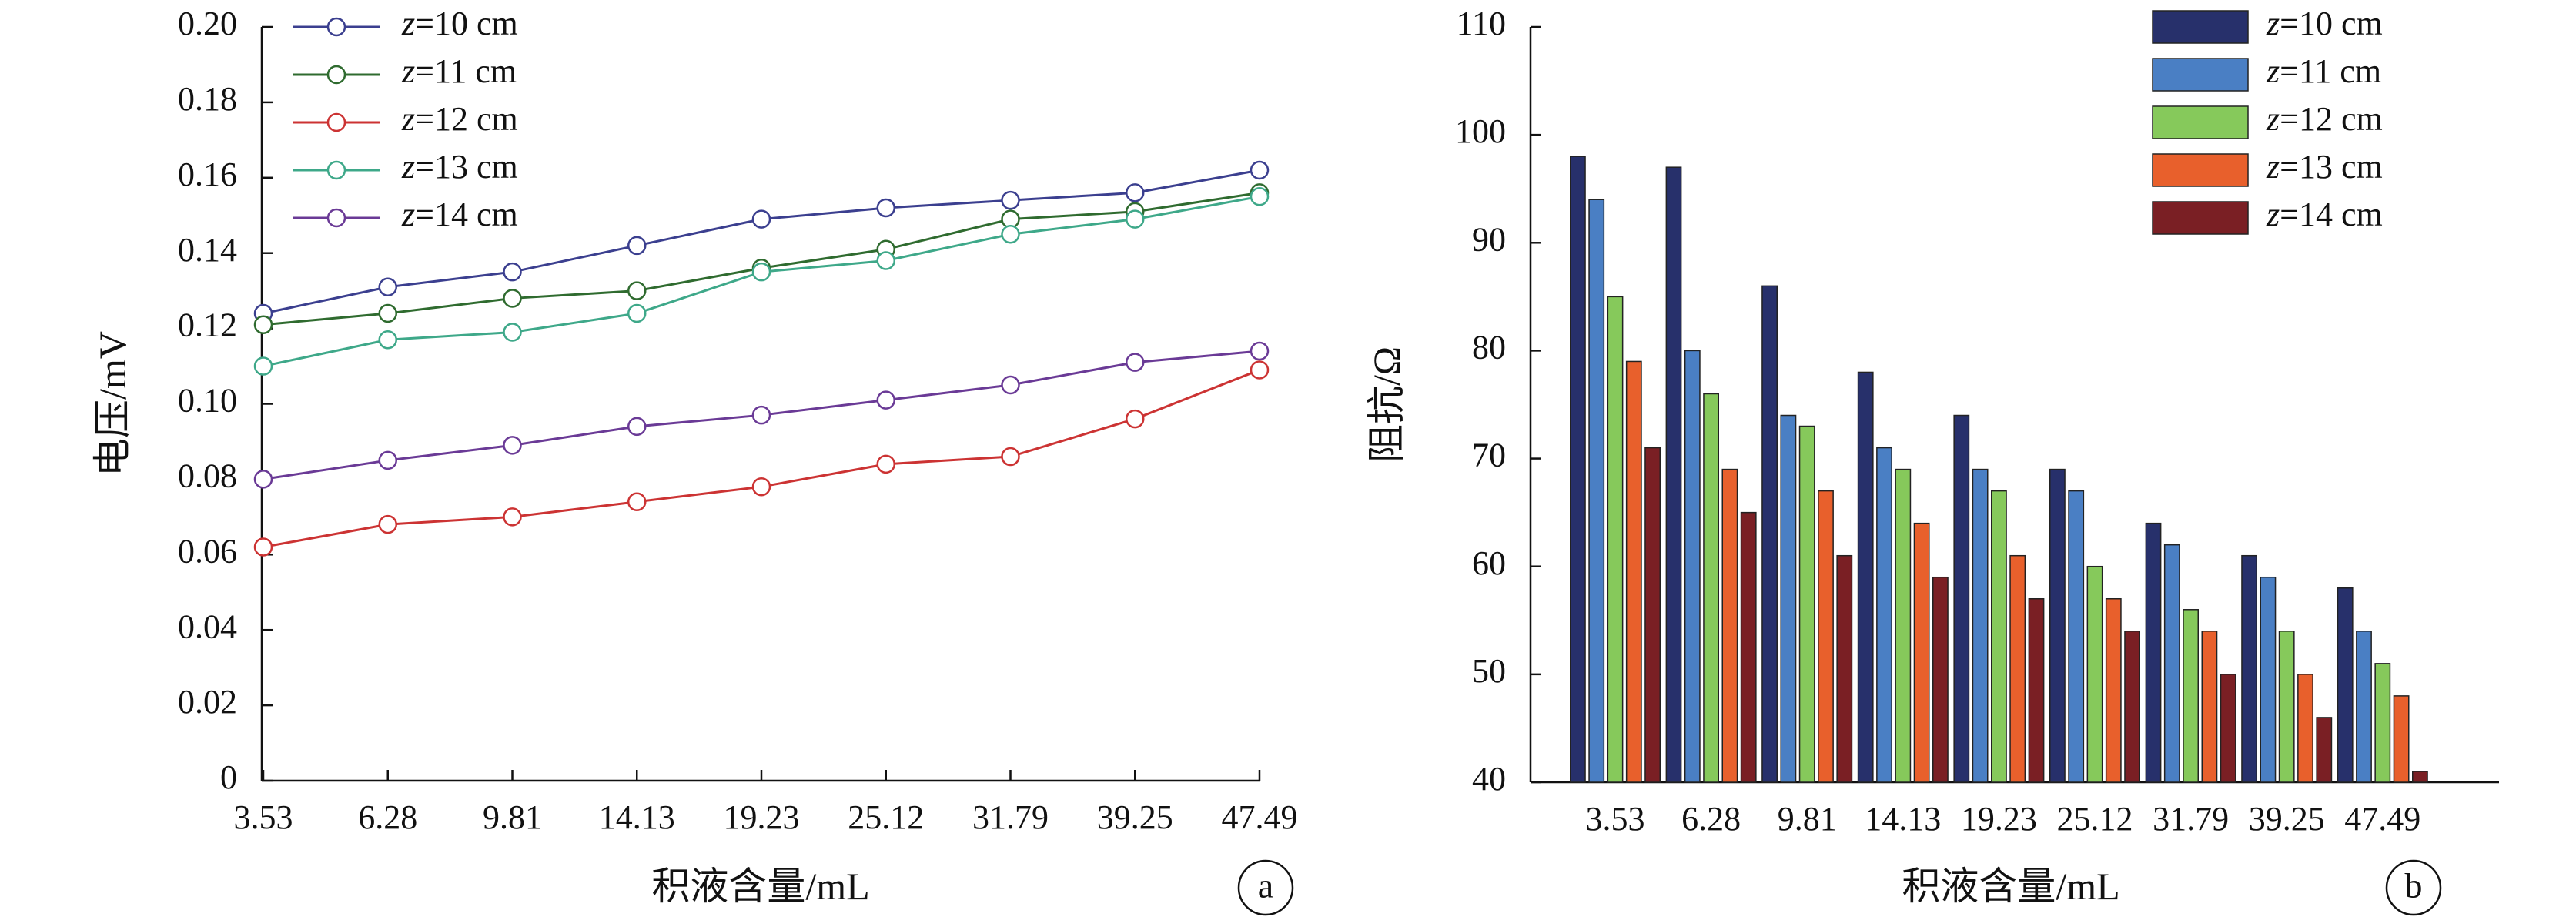 The width and height of the screenshot is (2576, 917). I want to click on y-tick-label: 40, so click(1489, 779).